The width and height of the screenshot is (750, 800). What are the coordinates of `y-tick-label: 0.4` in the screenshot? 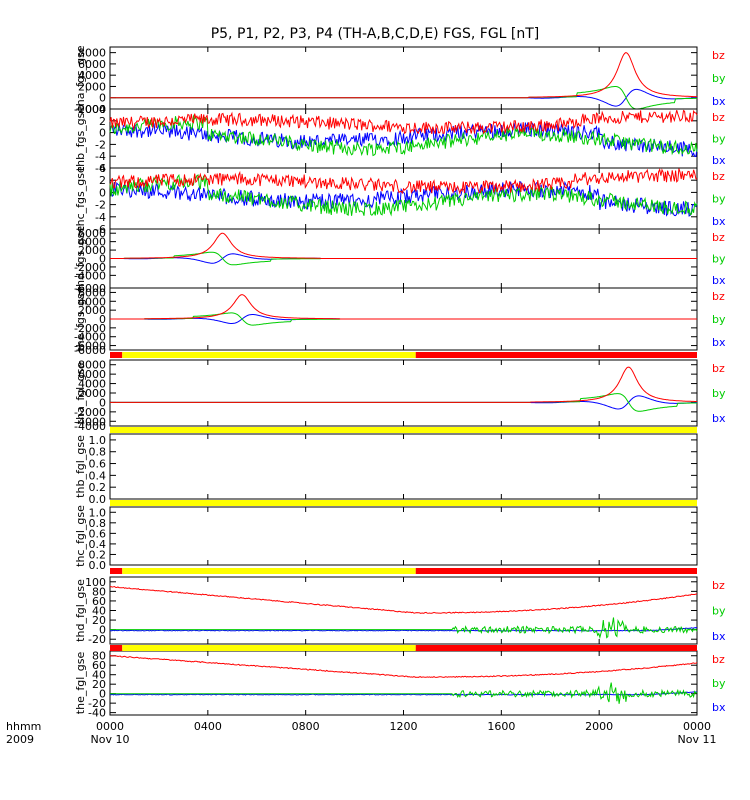 It's located at (98, 544).